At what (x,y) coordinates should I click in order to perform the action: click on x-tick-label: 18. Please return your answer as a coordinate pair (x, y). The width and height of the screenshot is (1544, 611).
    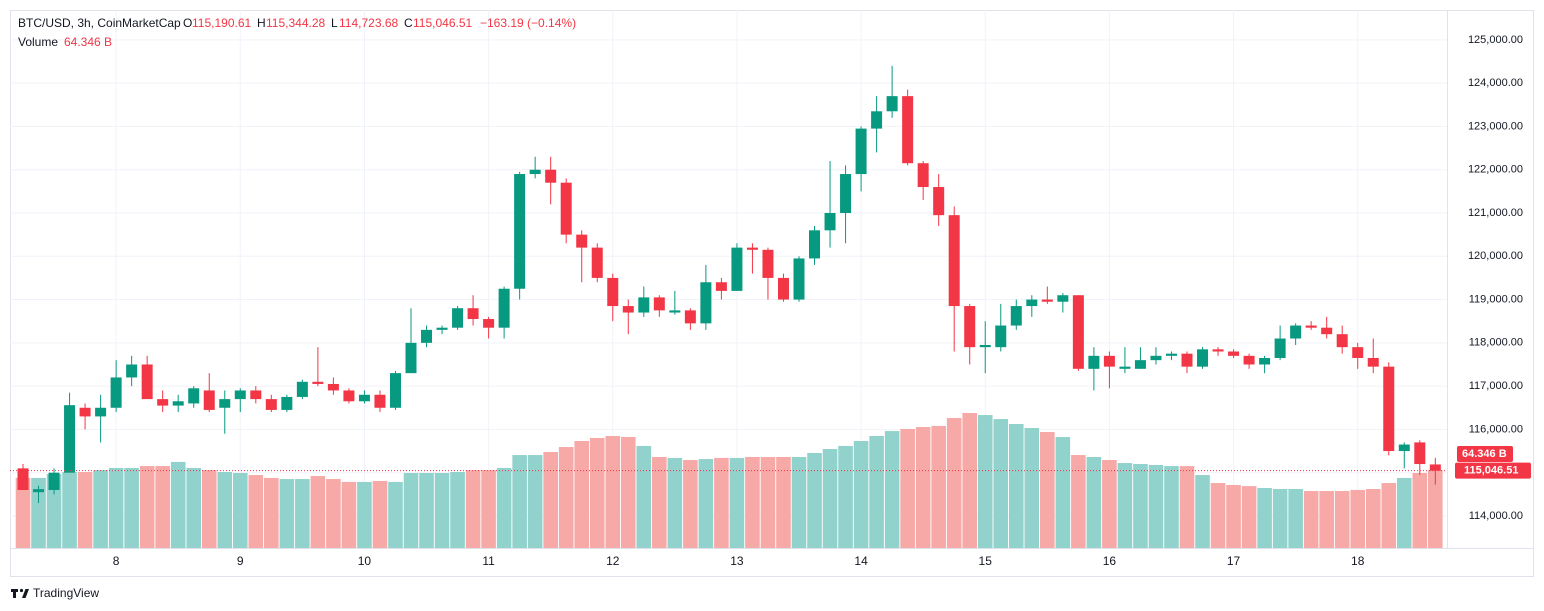
    Looking at the image, I should click on (1358, 561).